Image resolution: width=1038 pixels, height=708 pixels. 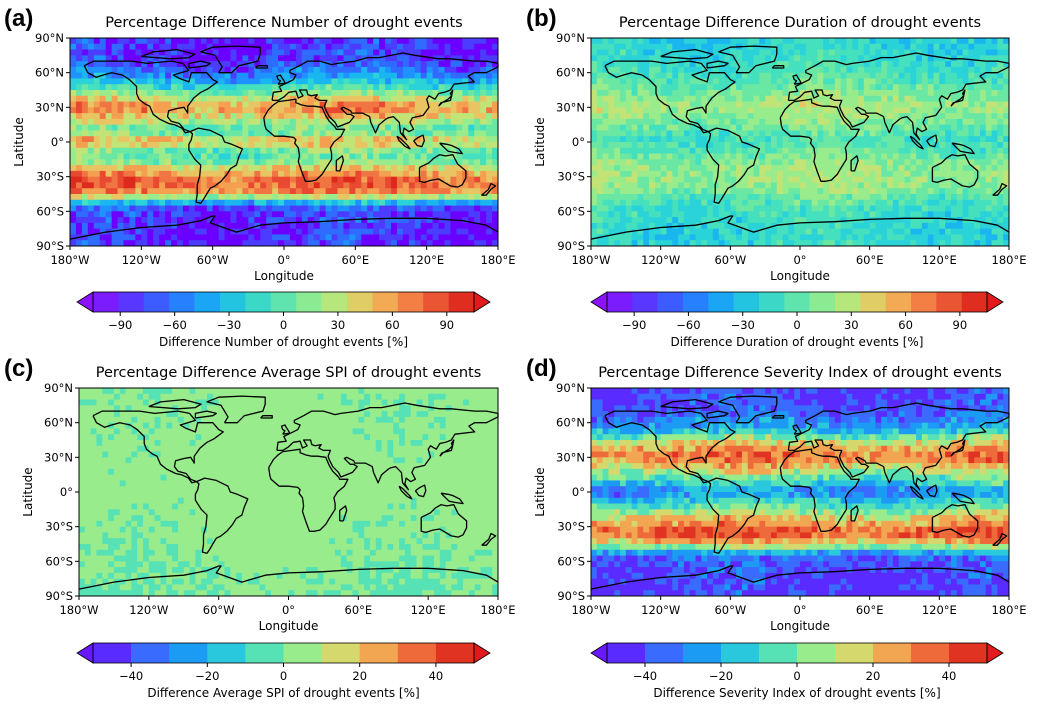 What do you see at coordinates (392, 325) in the screenshot?
I see `colorbar-tick-label: 60` at bounding box center [392, 325].